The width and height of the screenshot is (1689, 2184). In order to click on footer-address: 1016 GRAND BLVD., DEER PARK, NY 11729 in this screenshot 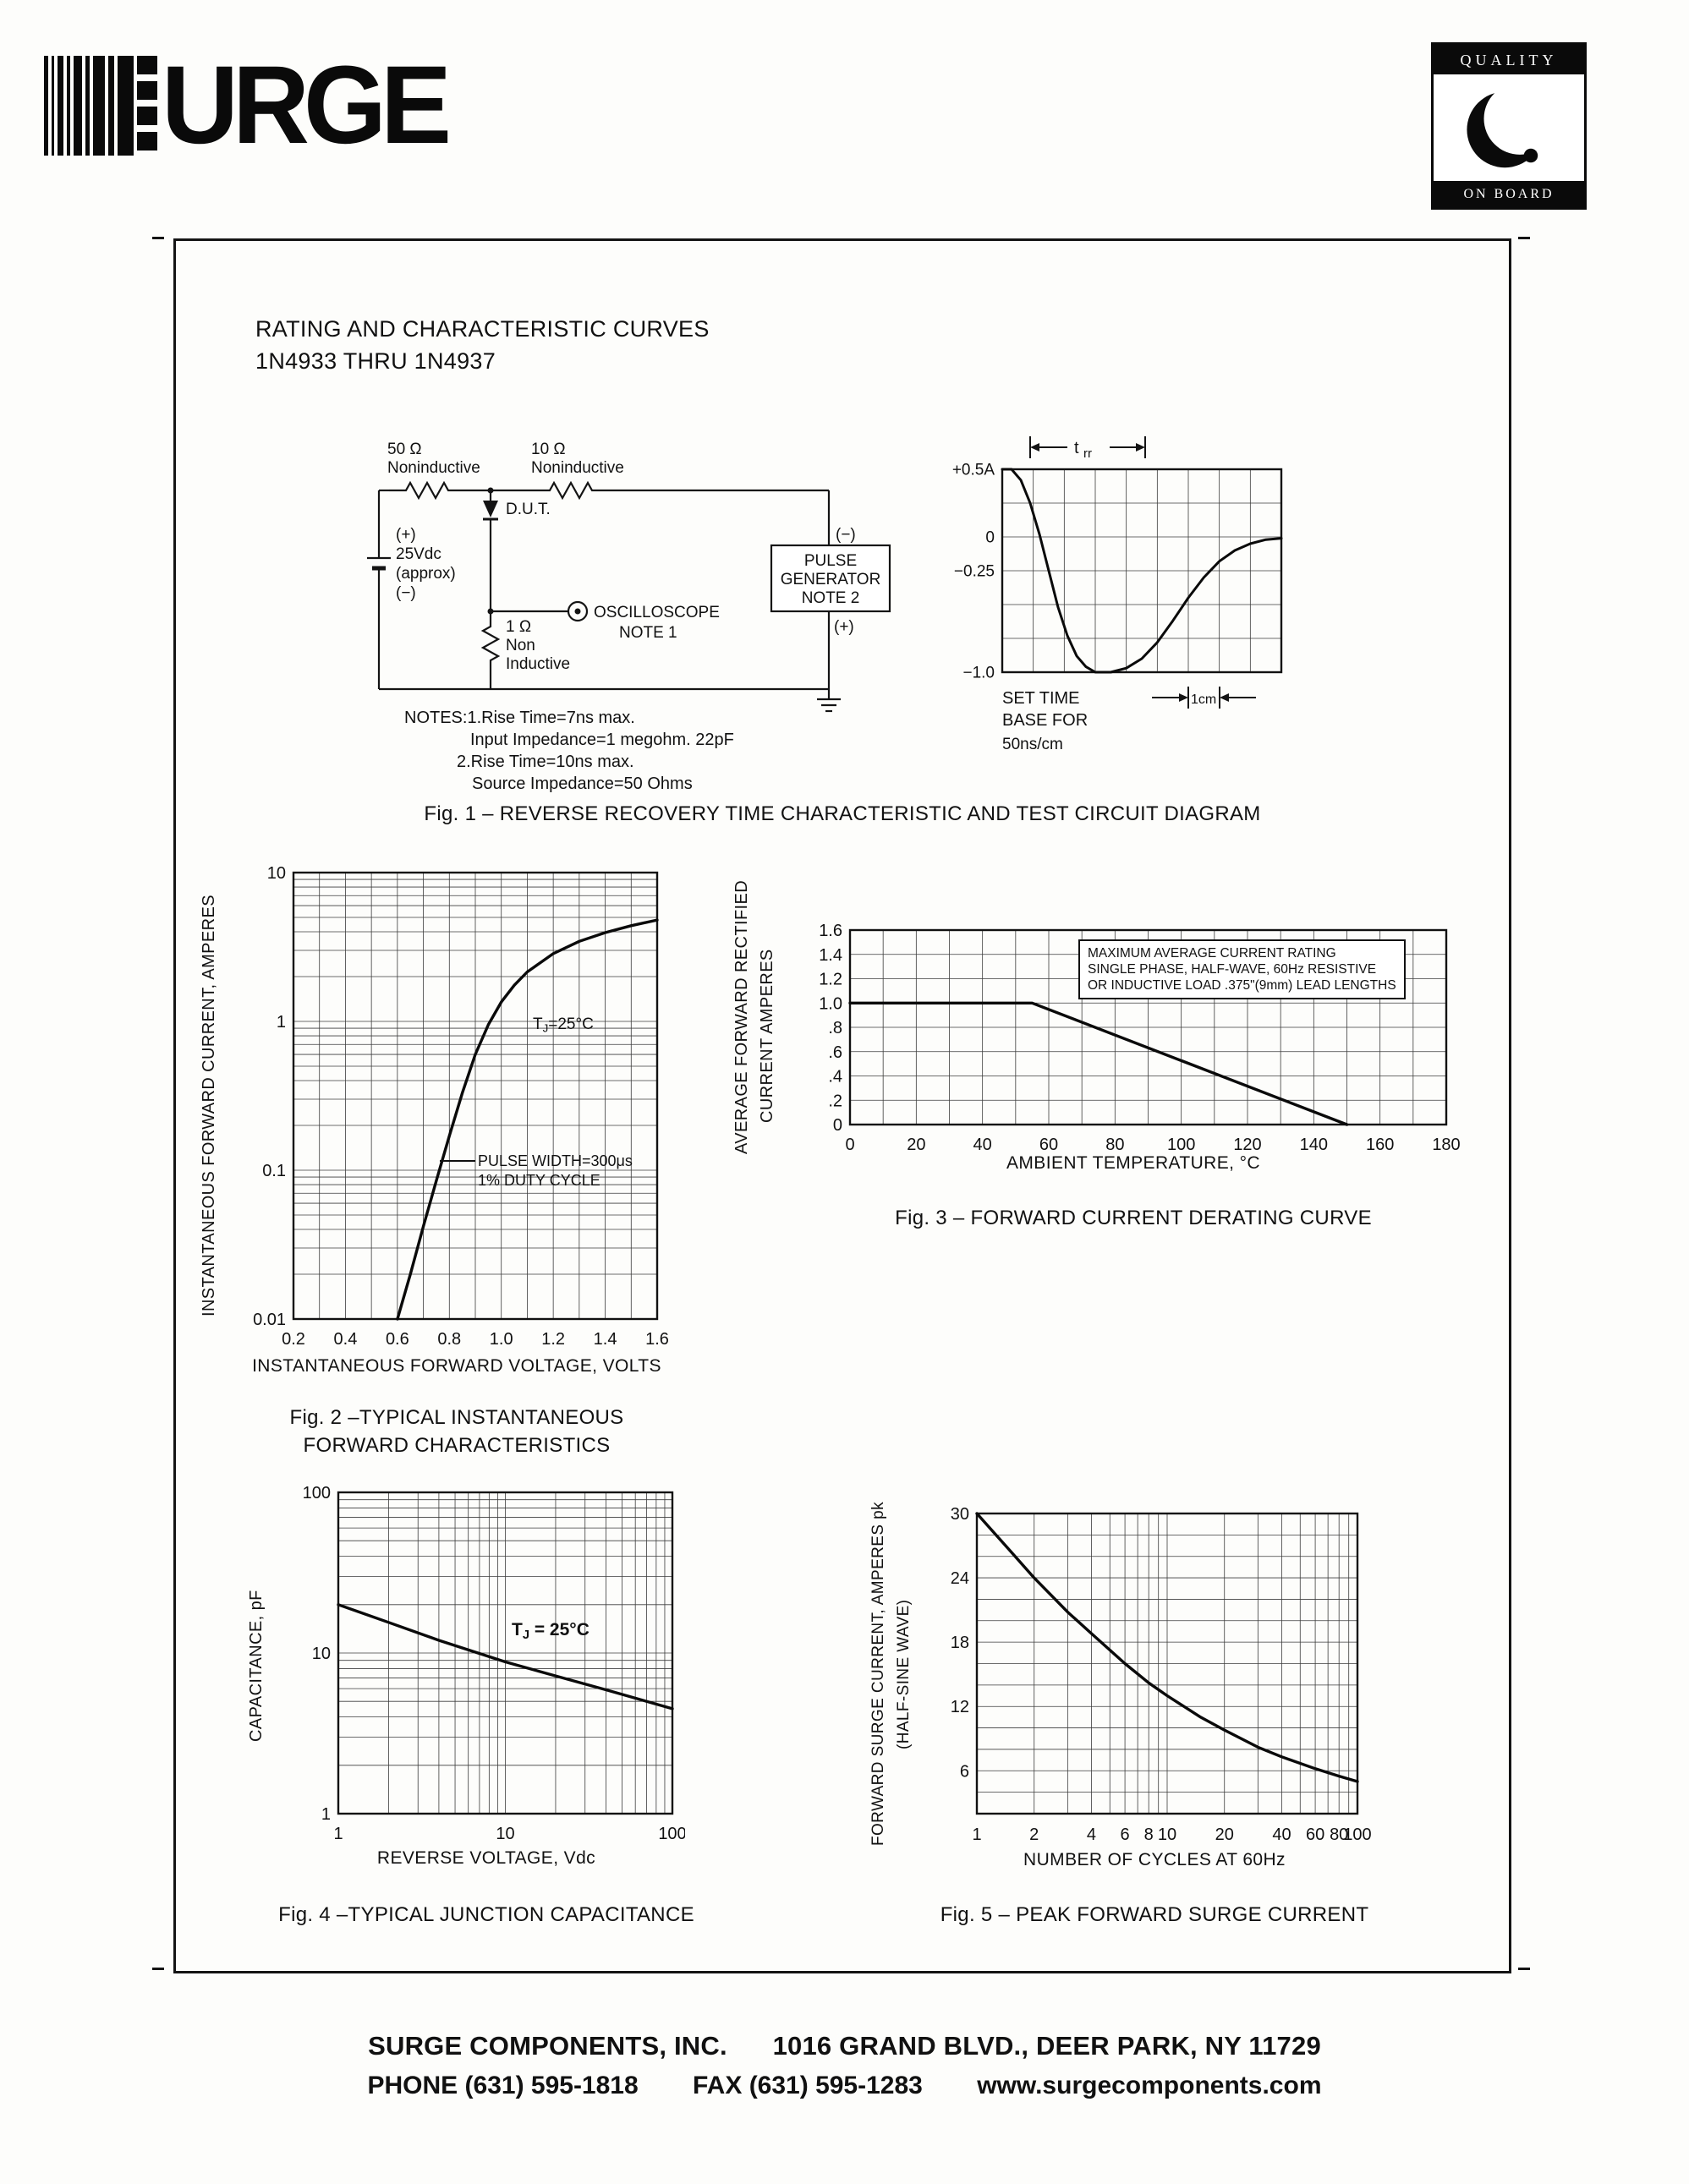, I will do `click(1047, 2046)`.